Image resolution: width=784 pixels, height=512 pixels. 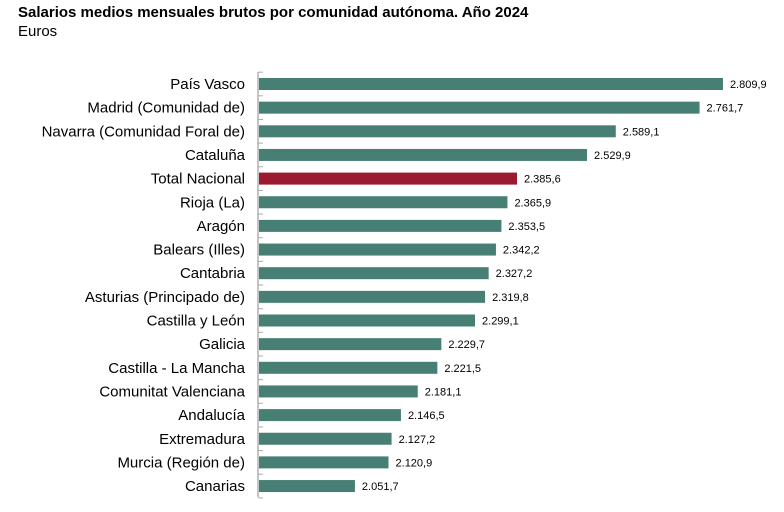 I want to click on value-label: 2.589,1, so click(x=641, y=132).